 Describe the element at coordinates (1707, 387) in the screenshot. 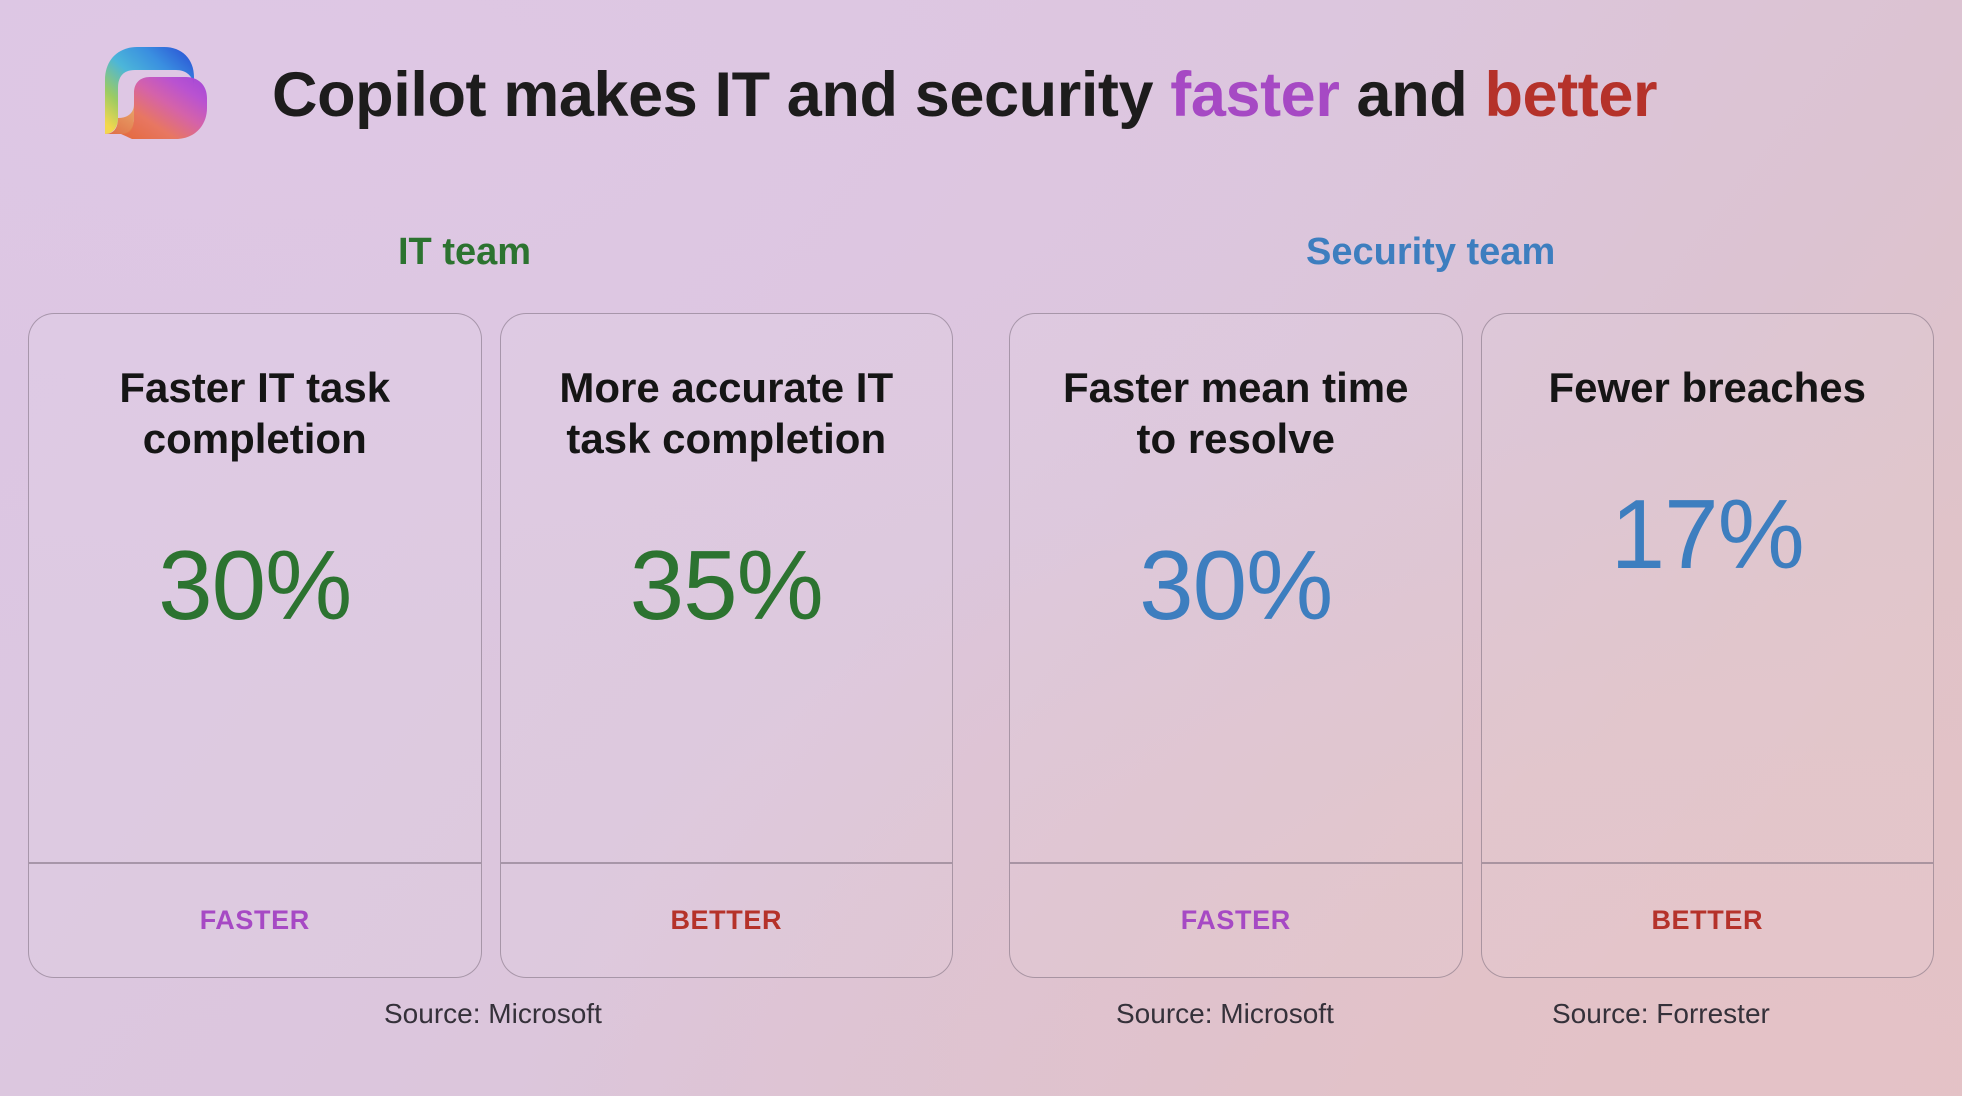

I see `metric-card-title: Fewer breaches` at that location.